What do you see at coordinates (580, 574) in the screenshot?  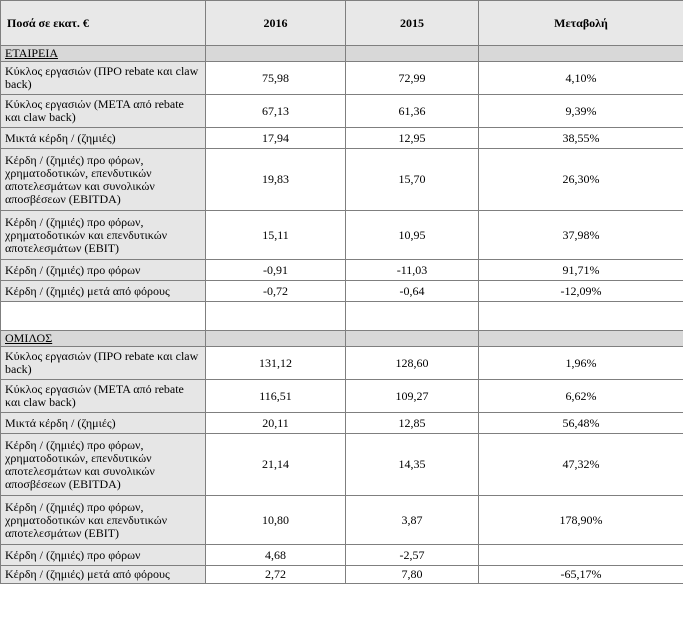 I see `value-change: -65,17%` at bounding box center [580, 574].